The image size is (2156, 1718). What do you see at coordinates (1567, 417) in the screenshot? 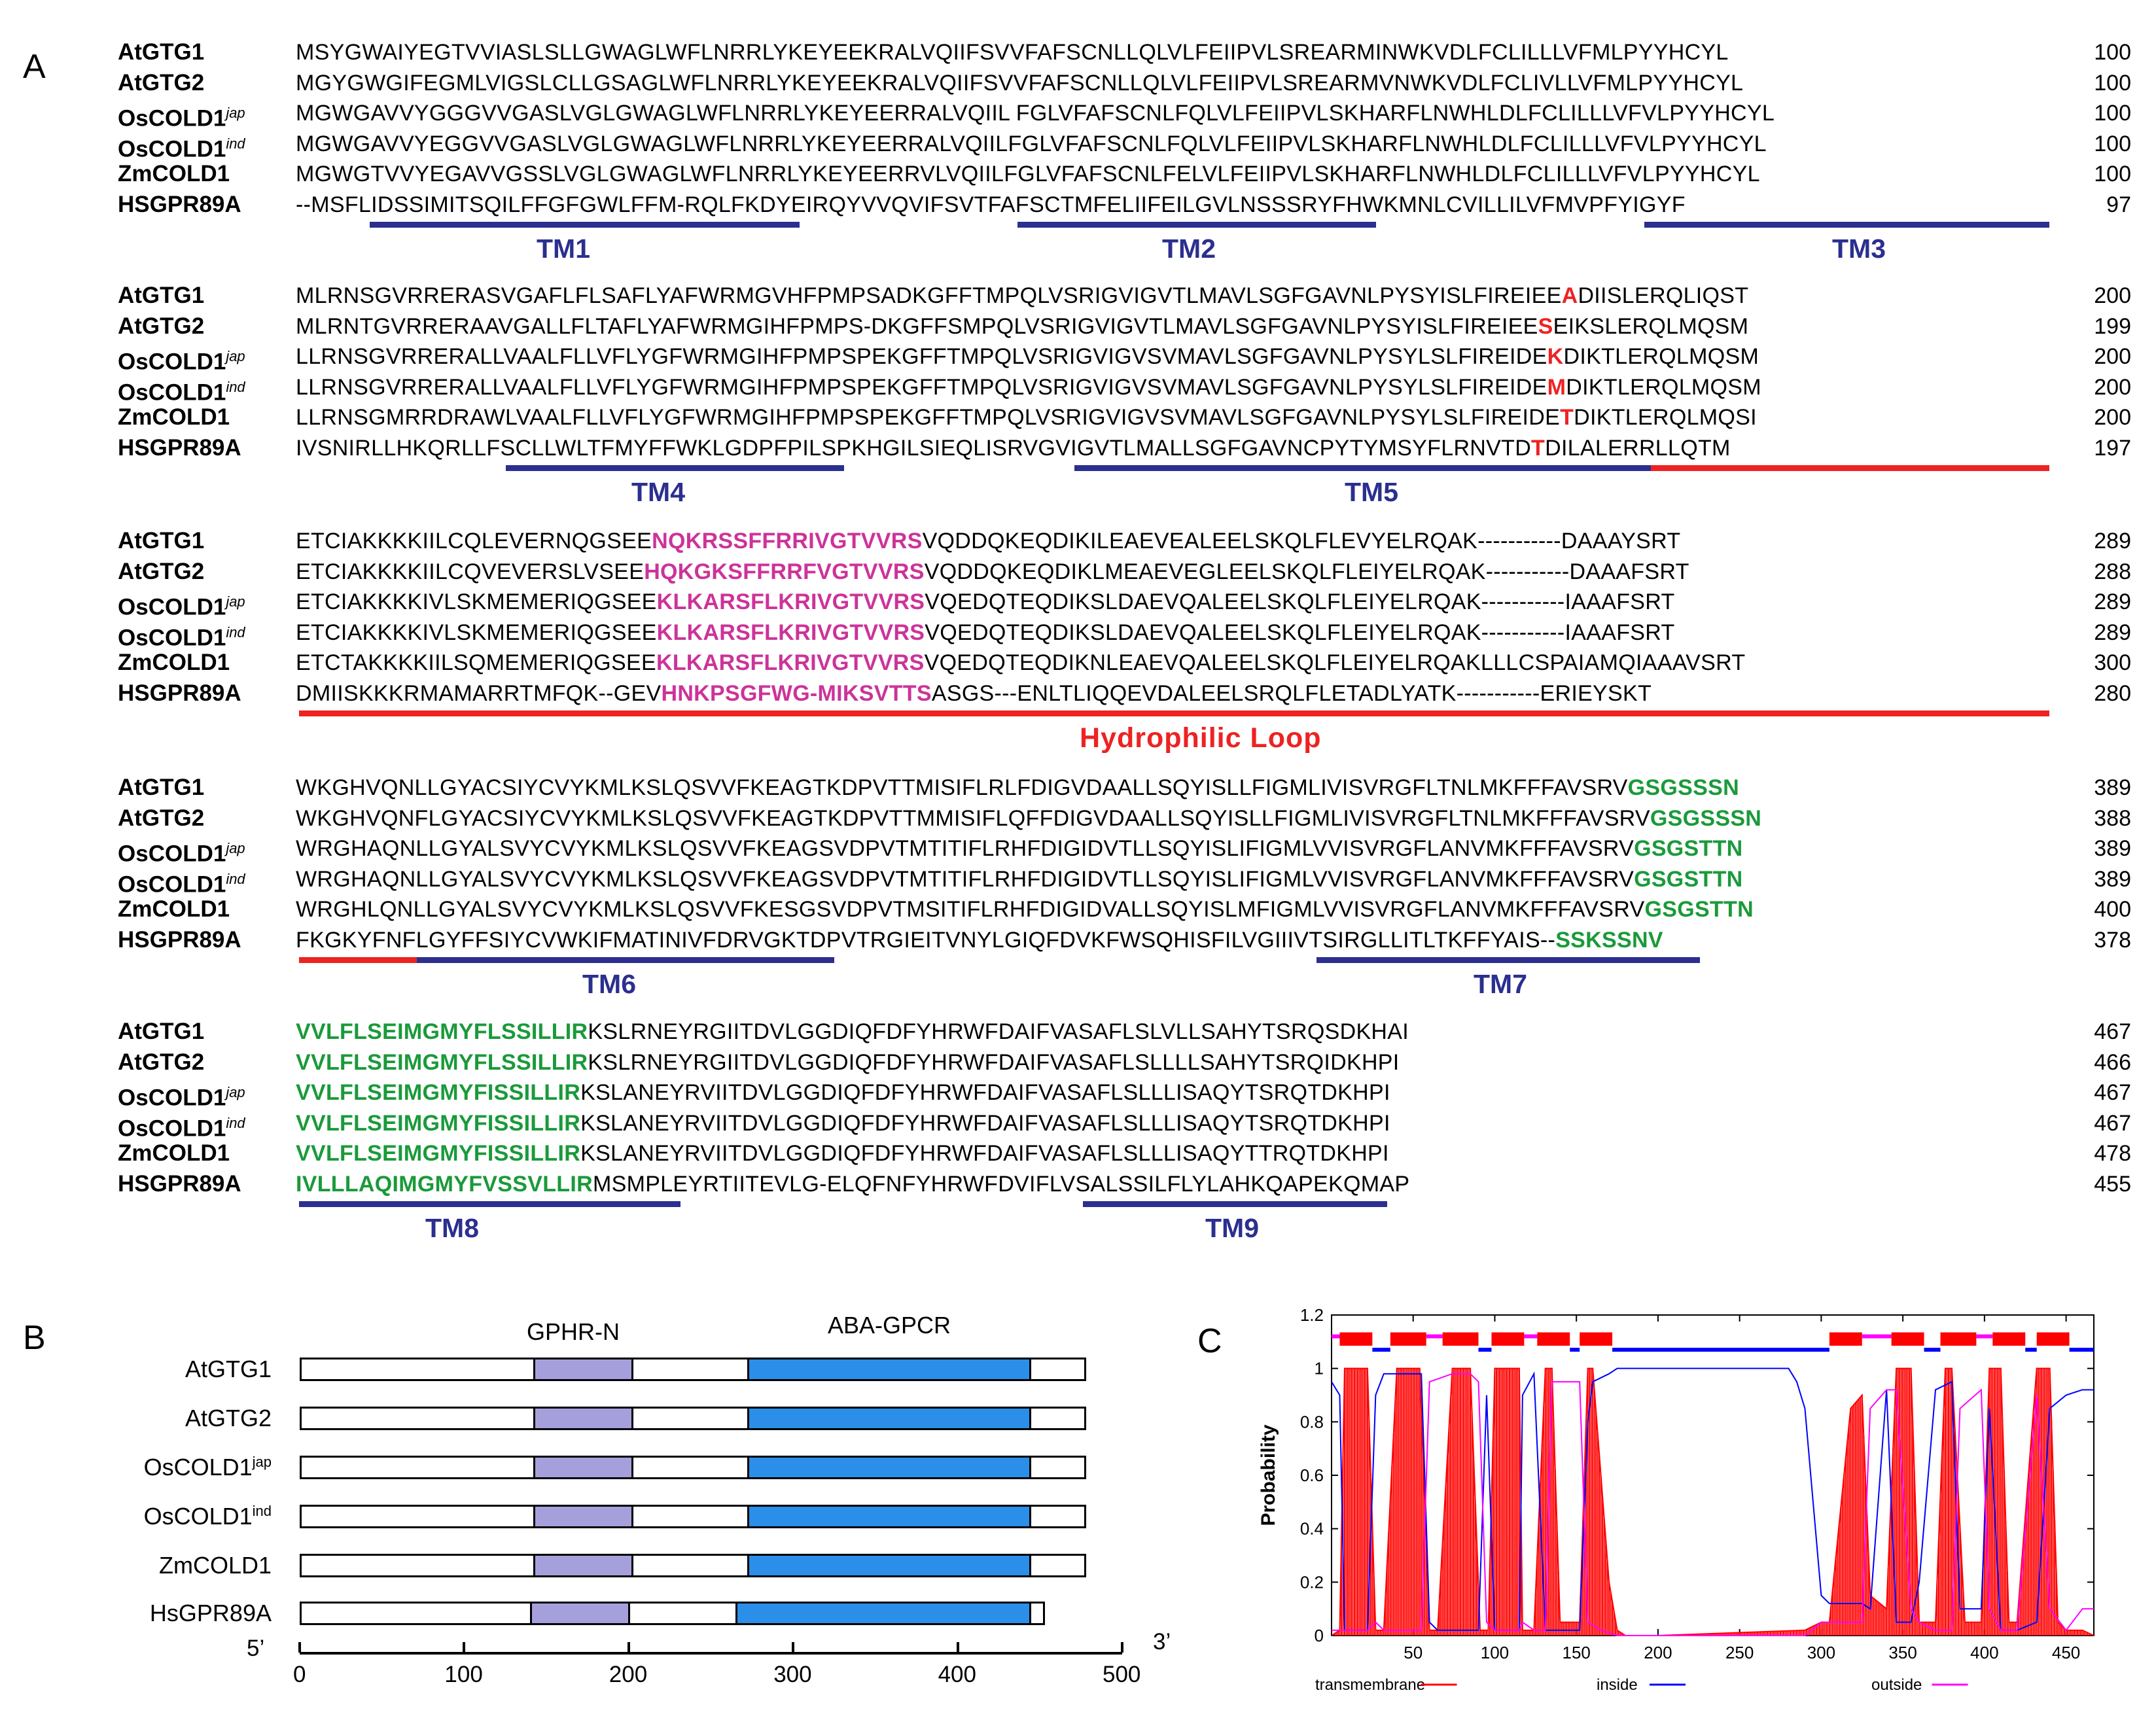
I see `highlight-red: T` at bounding box center [1567, 417].